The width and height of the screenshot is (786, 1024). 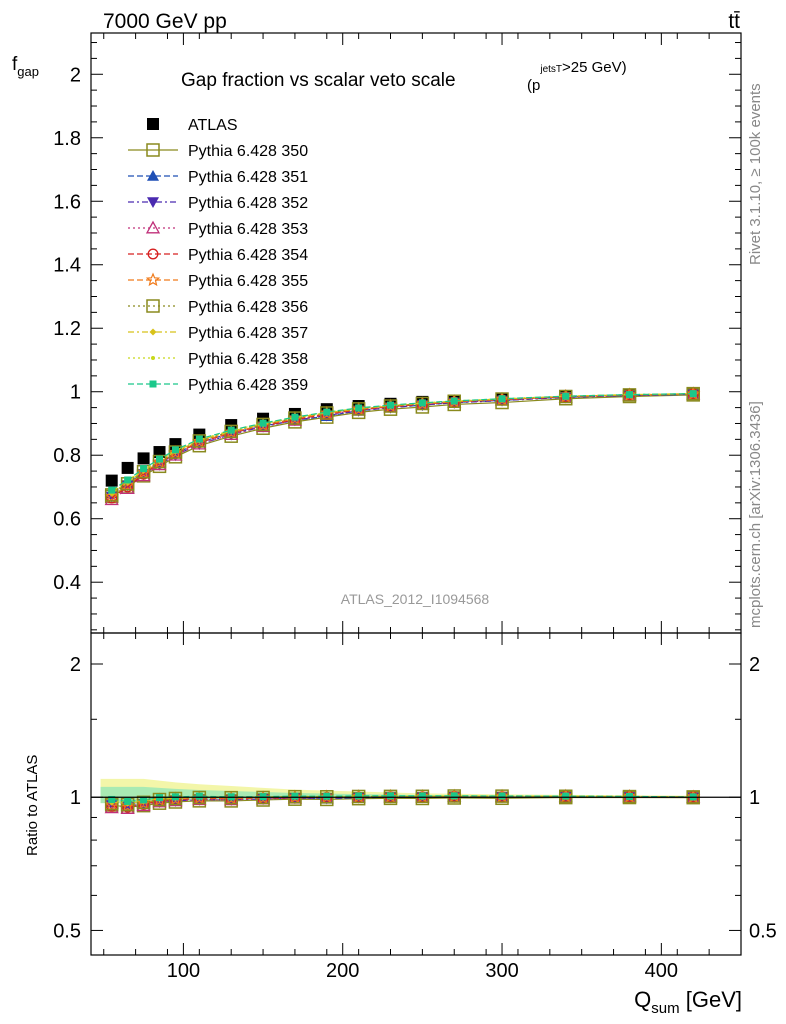 I want to click on collision-label: 7000 GeV pp, so click(x=165, y=21).